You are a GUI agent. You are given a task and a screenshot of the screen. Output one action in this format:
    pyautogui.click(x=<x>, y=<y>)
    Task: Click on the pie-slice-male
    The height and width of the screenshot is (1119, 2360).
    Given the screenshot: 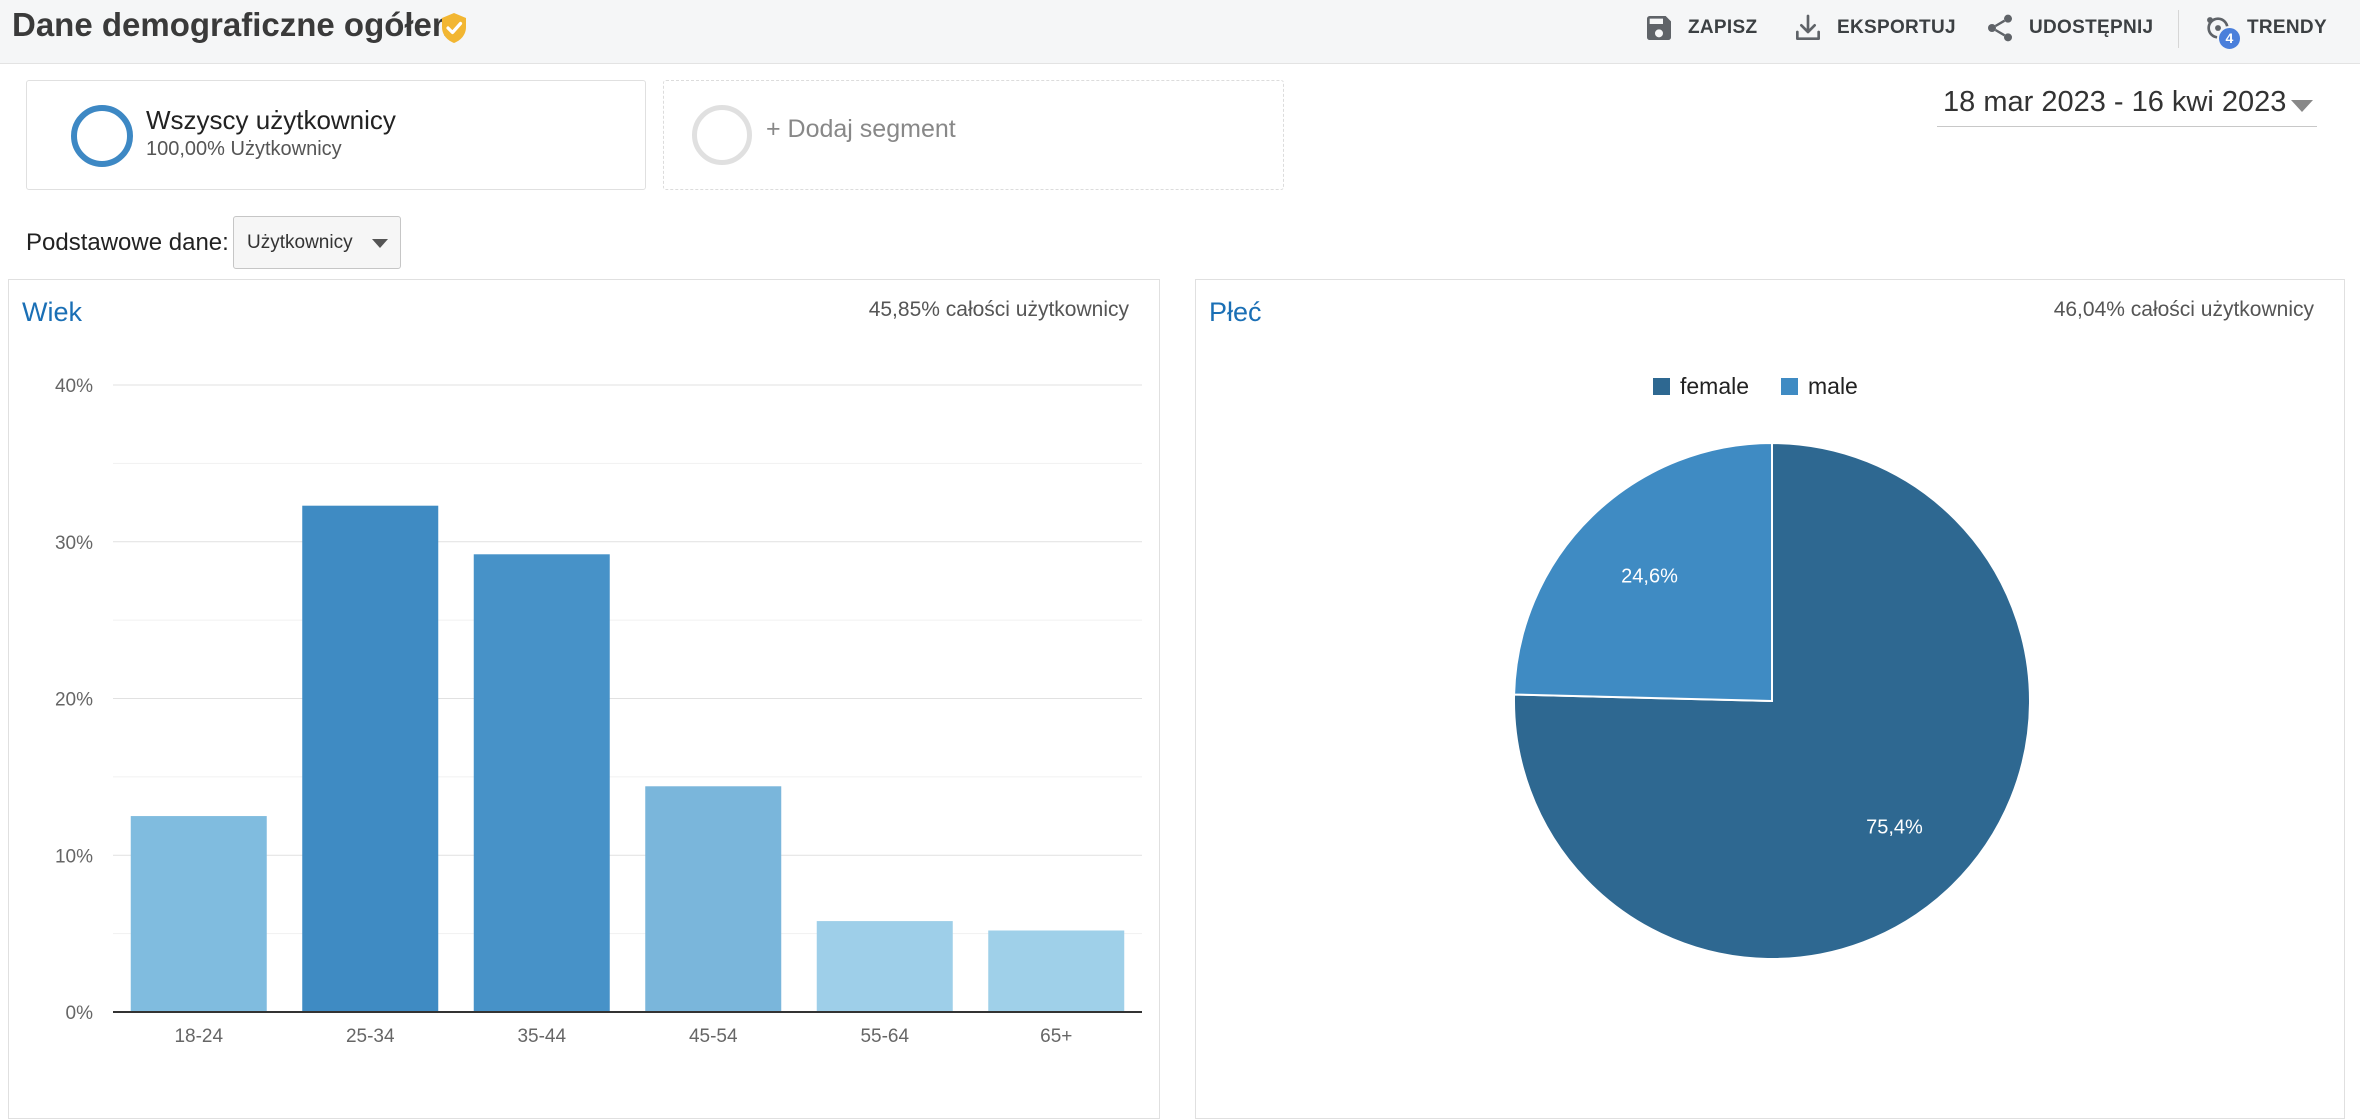 What is the action you would take?
    pyautogui.click(x=1643, y=572)
    